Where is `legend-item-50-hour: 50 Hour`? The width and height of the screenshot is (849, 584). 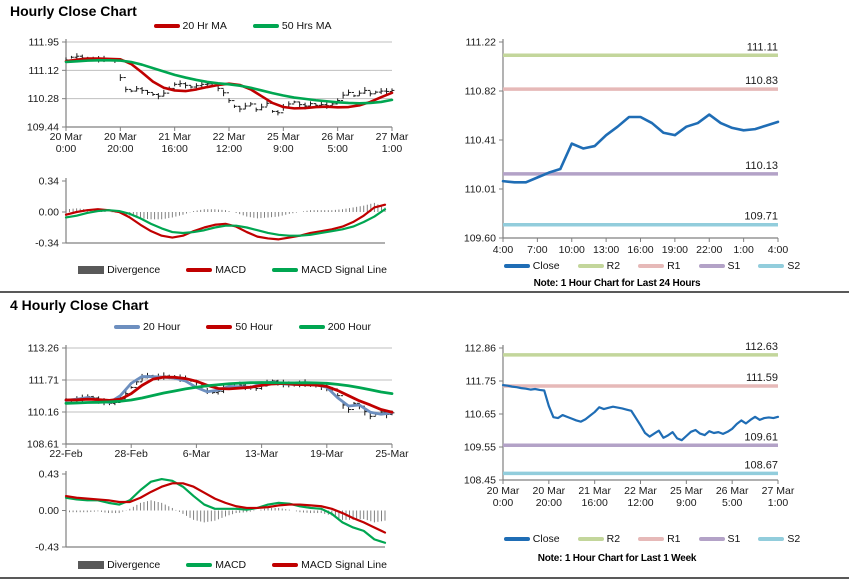 legend-item-50-hour: 50 Hour is located at coordinates (239, 327).